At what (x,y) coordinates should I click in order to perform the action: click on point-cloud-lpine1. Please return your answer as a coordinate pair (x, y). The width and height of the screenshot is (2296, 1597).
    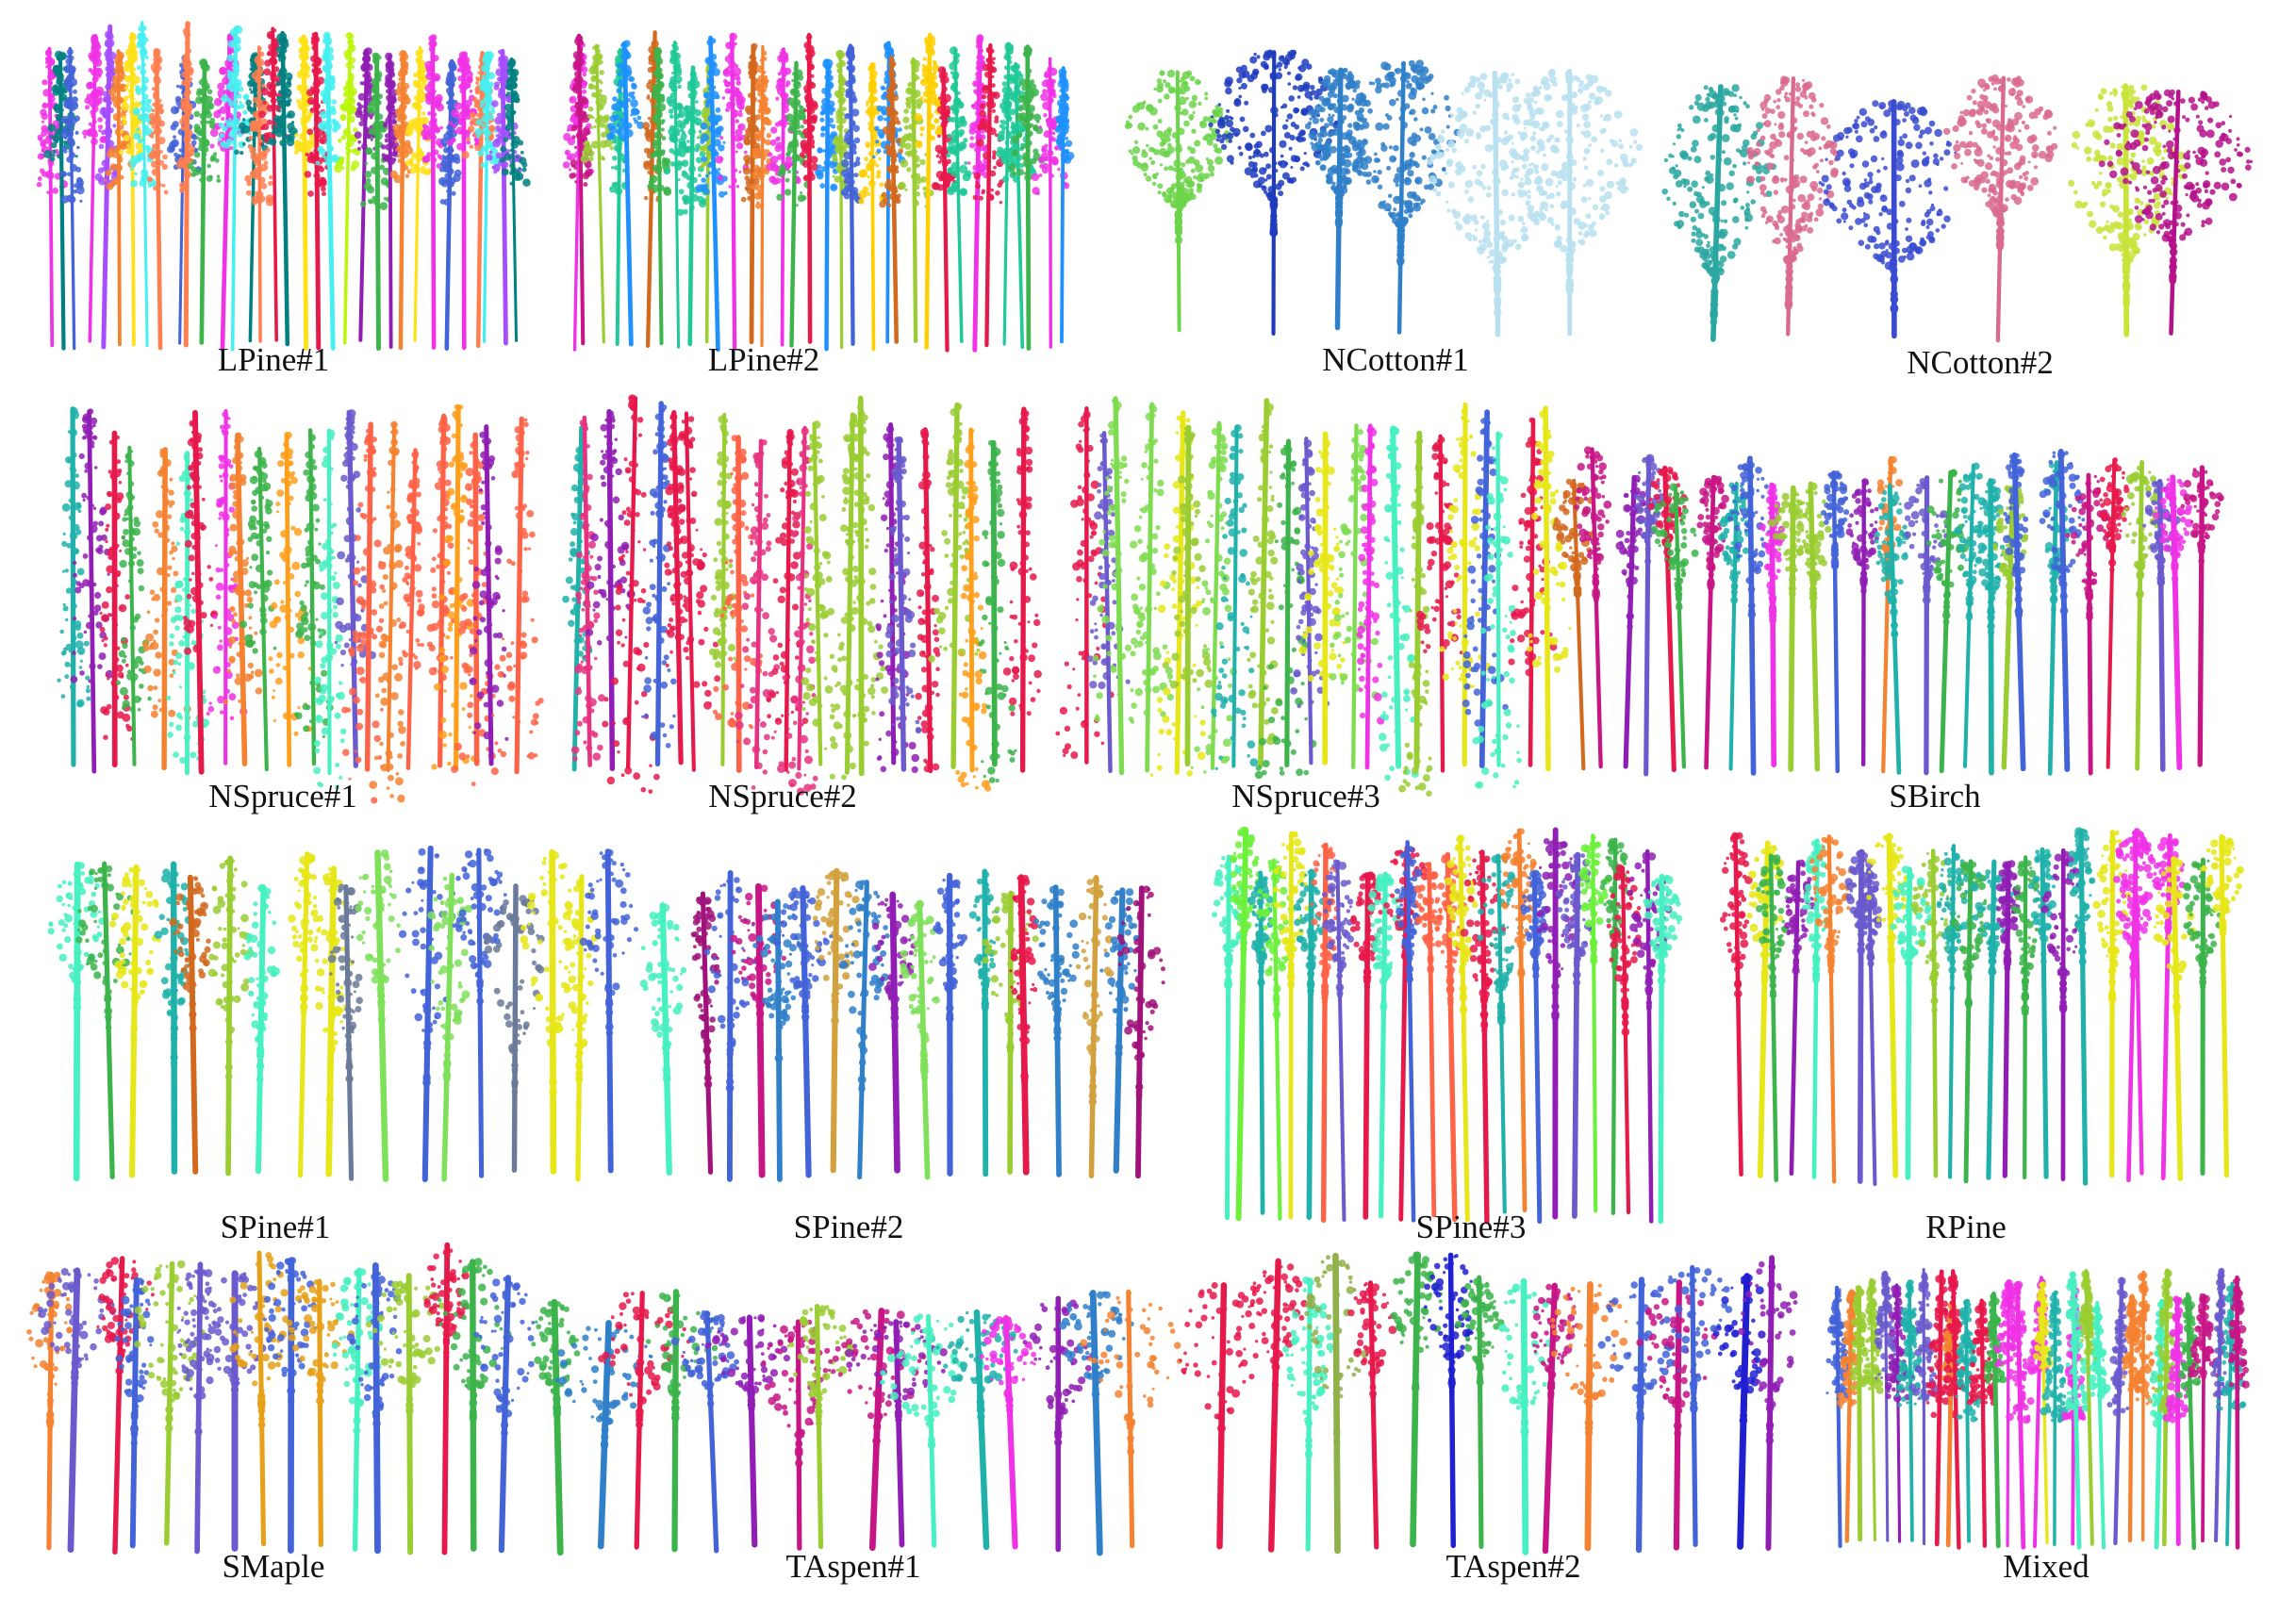
    Looking at the image, I should click on (283, 186).